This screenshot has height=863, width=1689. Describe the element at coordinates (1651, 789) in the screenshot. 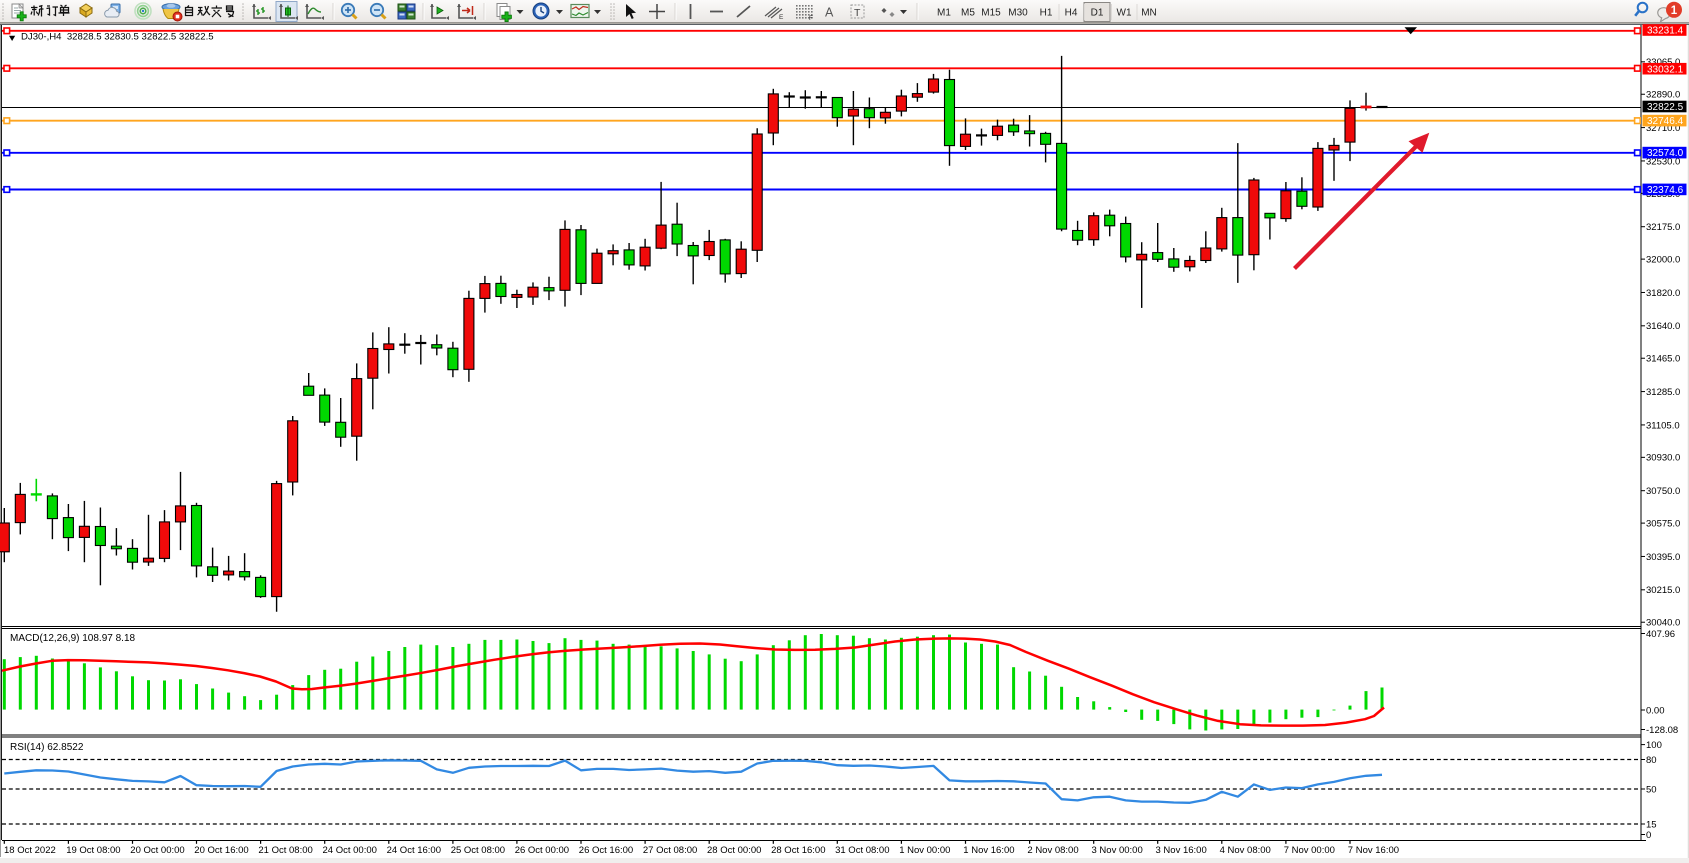

I see `svg-text: 50` at that location.